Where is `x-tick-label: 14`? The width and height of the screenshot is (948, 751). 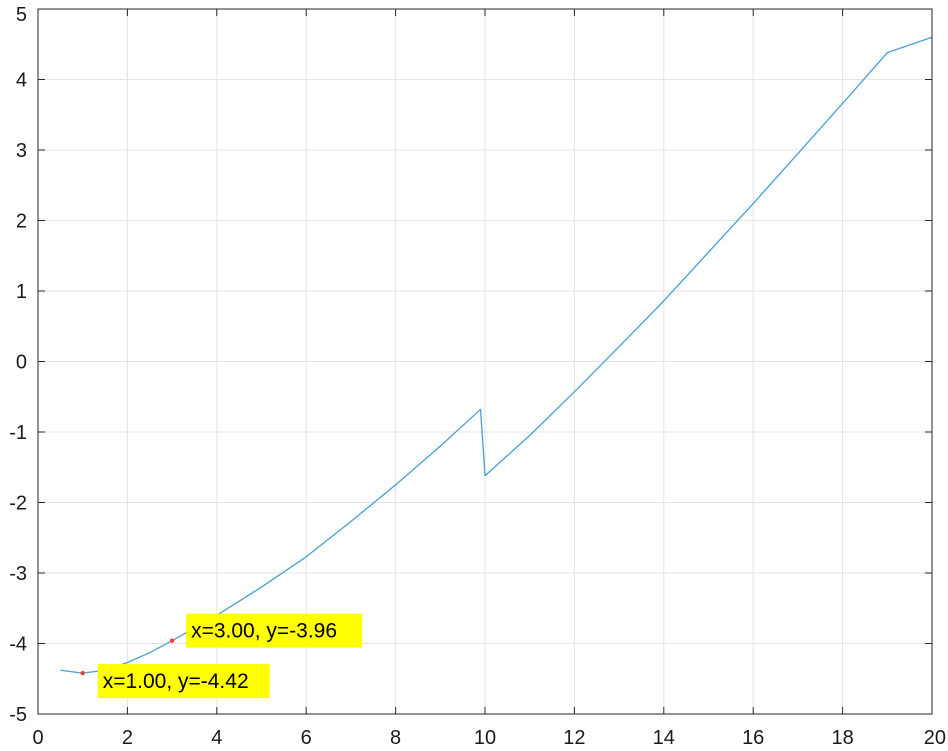
x-tick-label: 14 is located at coordinates (664, 738).